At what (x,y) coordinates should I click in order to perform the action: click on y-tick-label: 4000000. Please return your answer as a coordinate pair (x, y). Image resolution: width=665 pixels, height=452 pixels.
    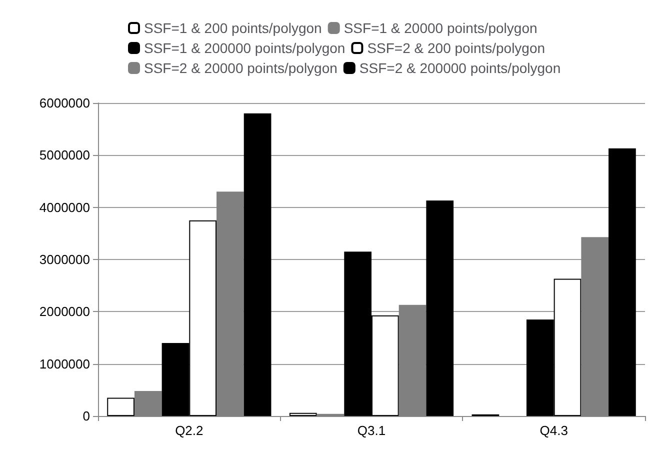
    Looking at the image, I should click on (64, 207).